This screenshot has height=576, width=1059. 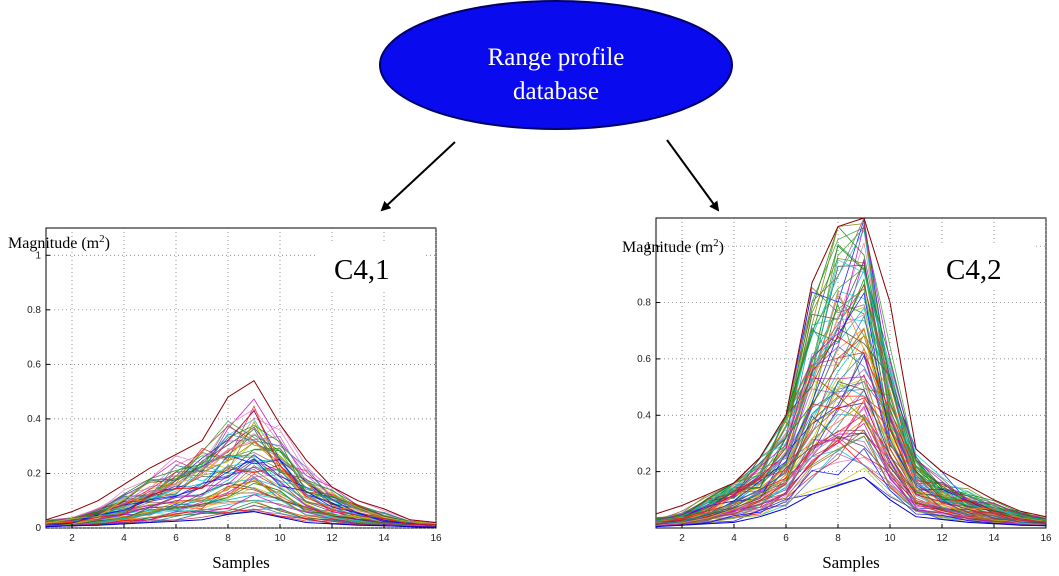 I want to click on panel-tag: C4,2, so click(x=974, y=270).